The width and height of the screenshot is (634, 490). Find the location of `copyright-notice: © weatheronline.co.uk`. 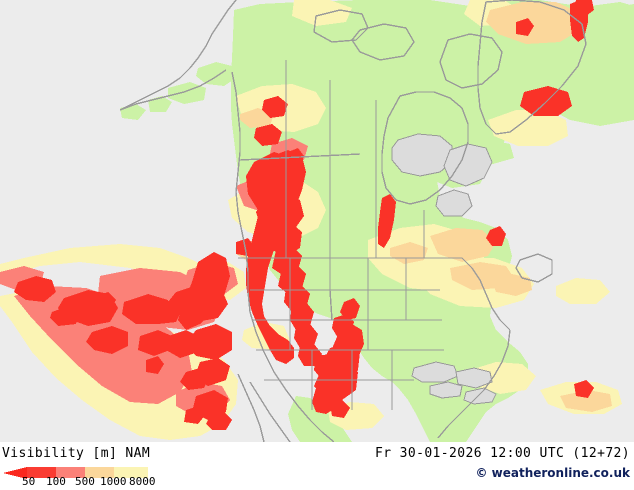

copyright-notice: © weatheronline.co.uk is located at coordinates (552, 473).